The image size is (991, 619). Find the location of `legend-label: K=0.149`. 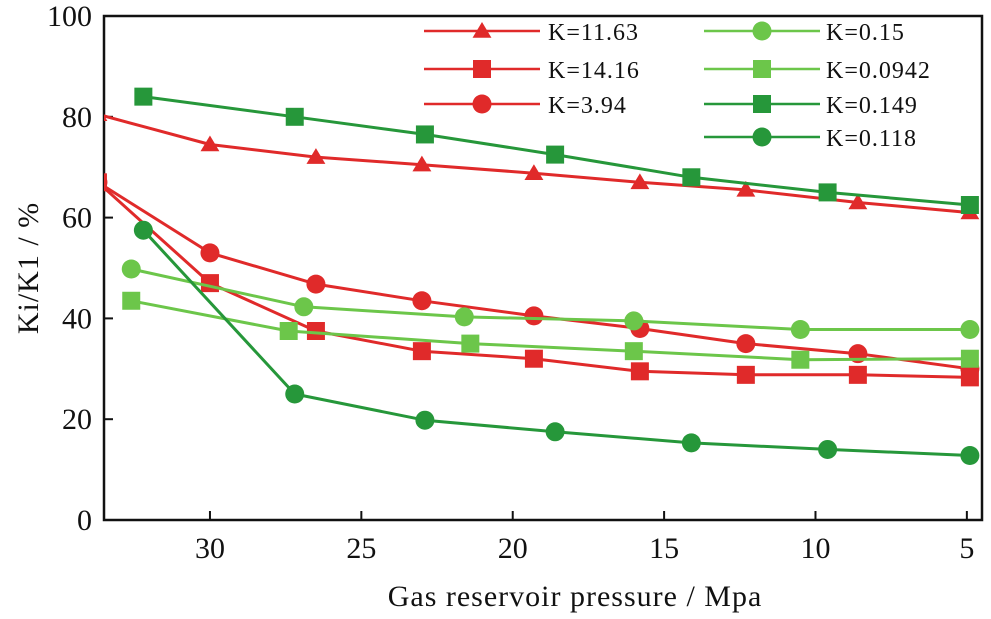

legend-label: K=0.149 is located at coordinates (872, 106).